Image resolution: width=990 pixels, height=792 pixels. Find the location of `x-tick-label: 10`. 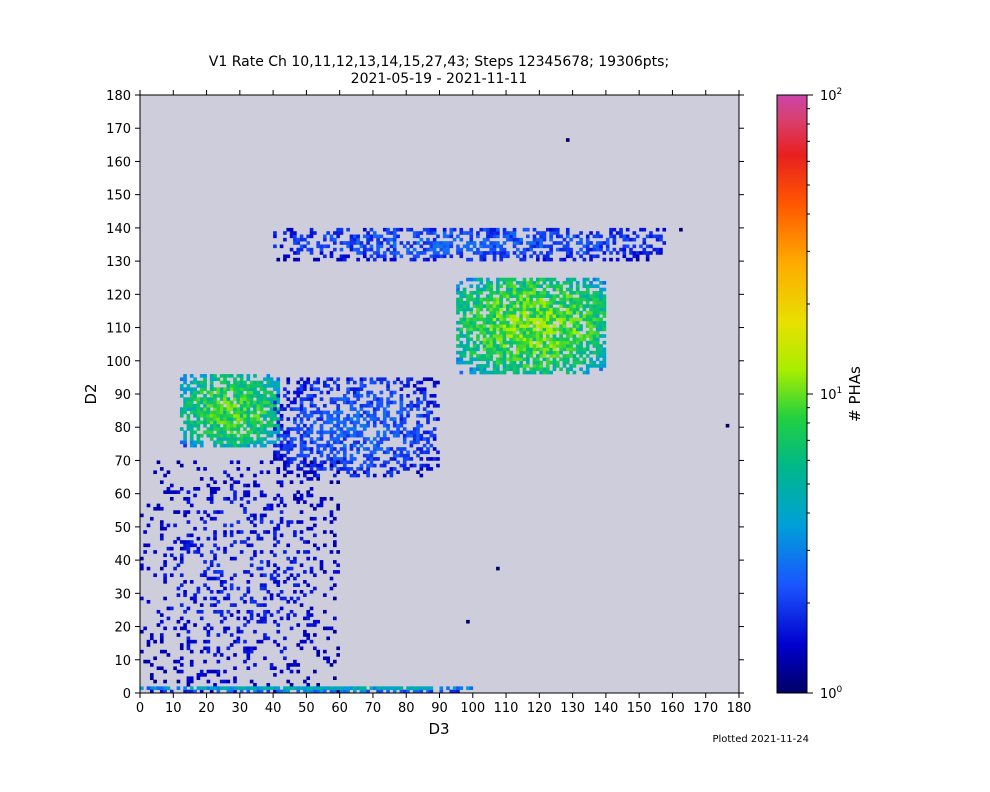

x-tick-label: 10 is located at coordinates (173, 708).